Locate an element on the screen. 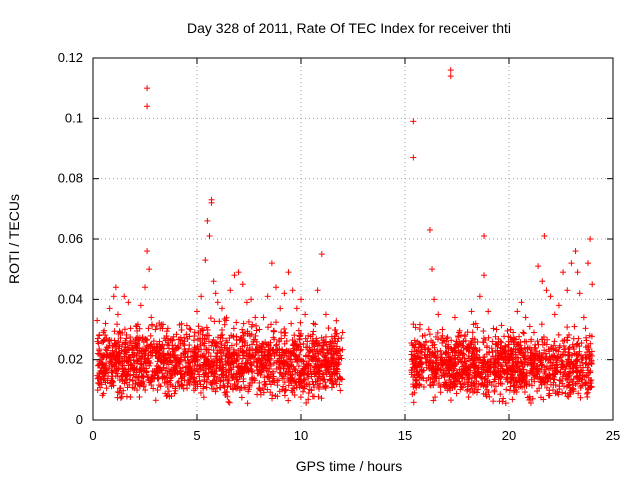 The width and height of the screenshot is (640, 480). y-tick-label: 0.08 is located at coordinates (70, 178).